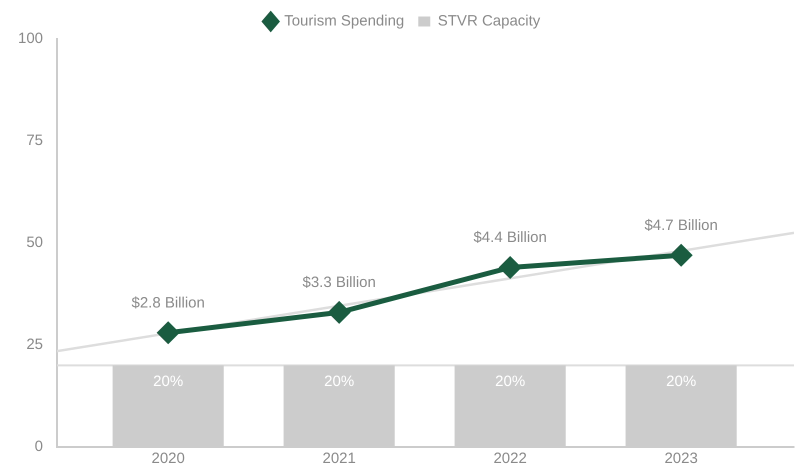 This screenshot has height=471, width=807. Describe the element at coordinates (681, 225) in the screenshot. I see `annotation: $4.7 Billion` at that location.